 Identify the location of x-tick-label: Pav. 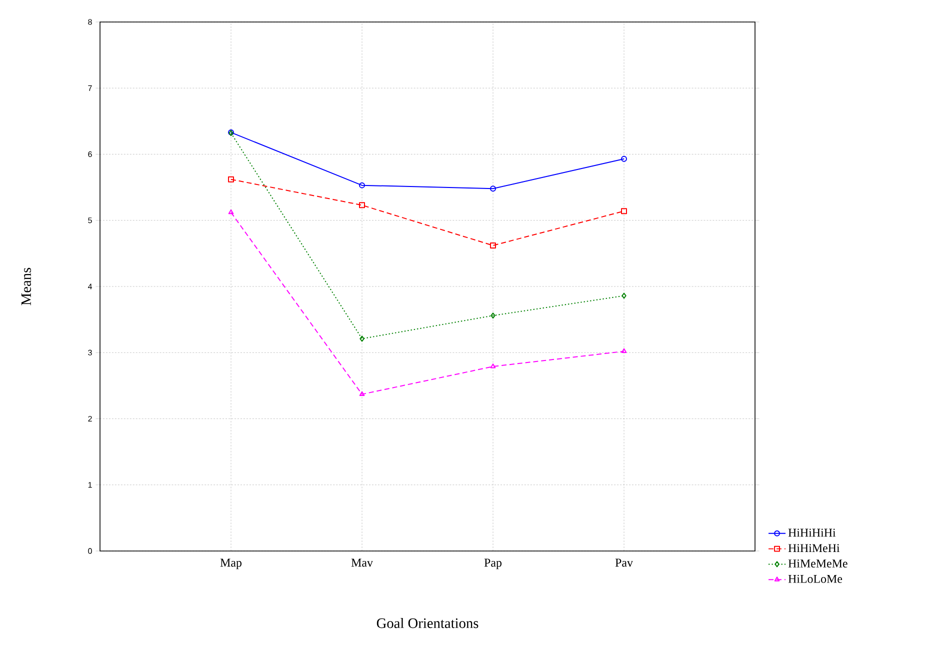
(624, 562).